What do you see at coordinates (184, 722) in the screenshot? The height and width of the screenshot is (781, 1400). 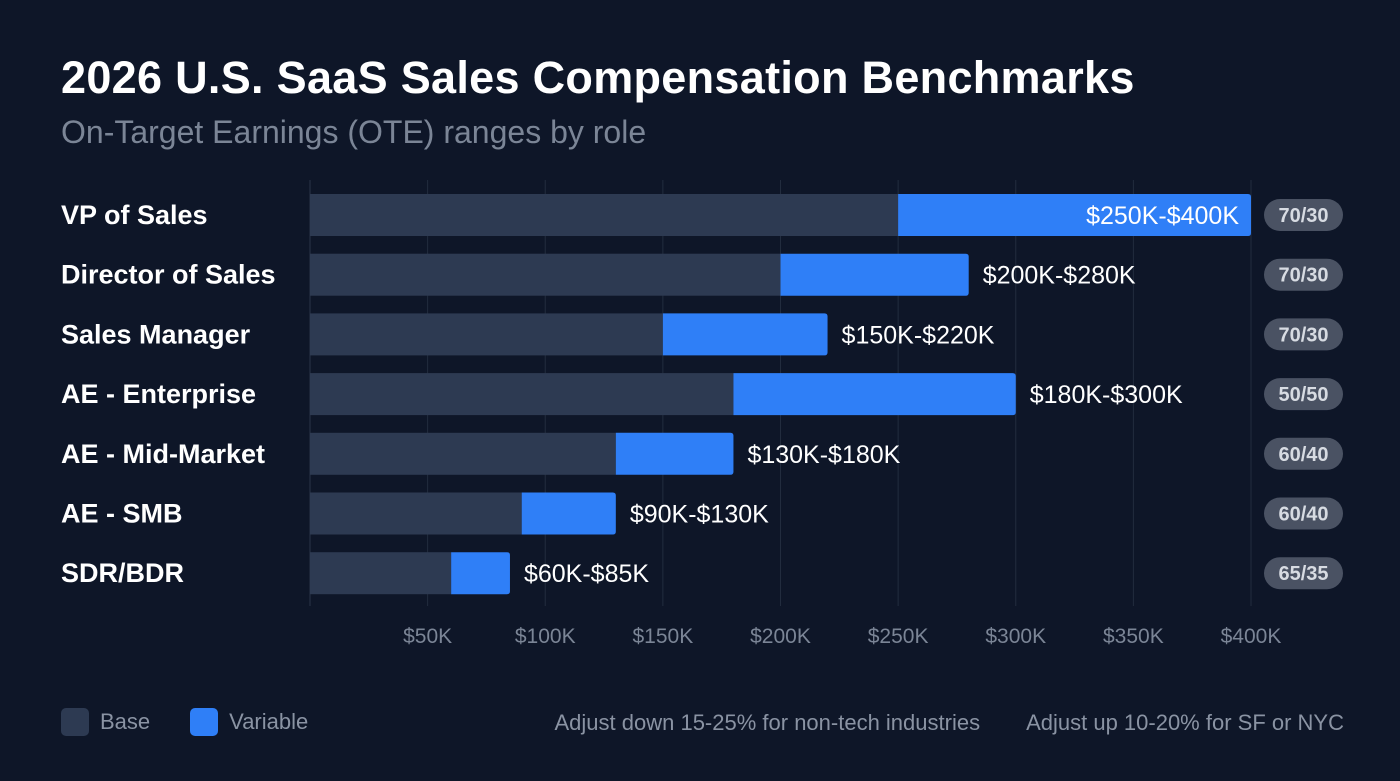 I see `legend: Base Variable` at bounding box center [184, 722].